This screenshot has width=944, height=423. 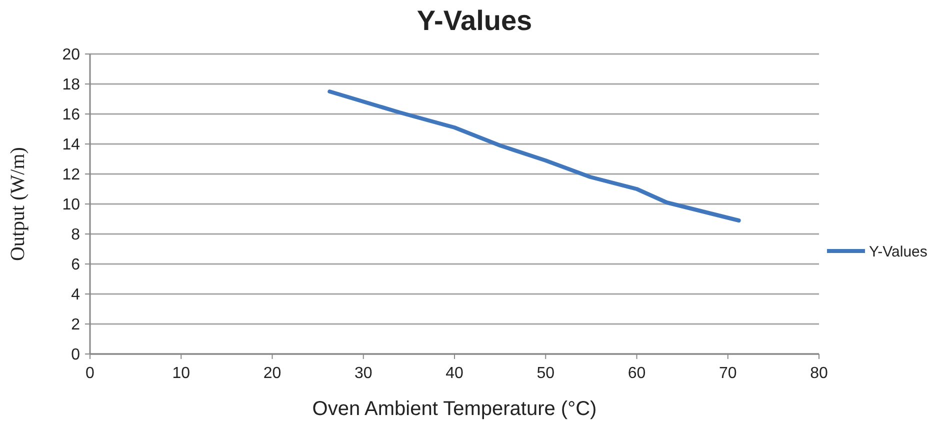 What do you see at coordinates (75, 325) in the screenshot?
I see `y-tick-label: 2` at bounding box center [75, 325].